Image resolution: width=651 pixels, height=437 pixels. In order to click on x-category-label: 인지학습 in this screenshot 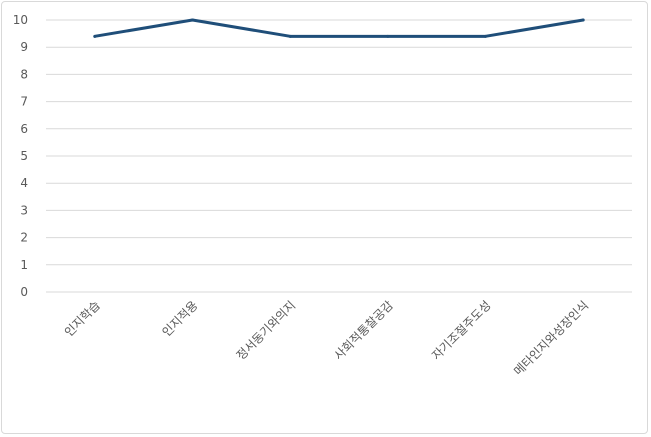, I will do `click(82, 318)`.